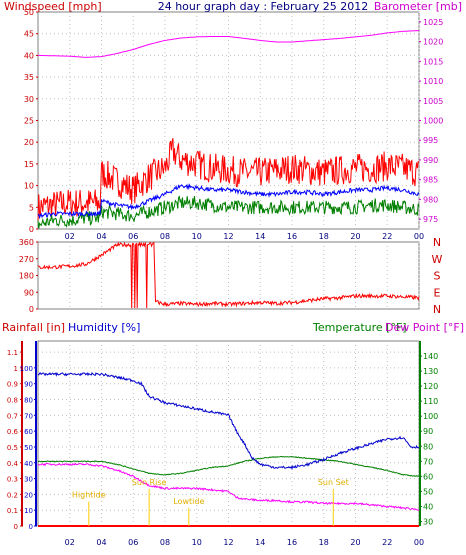 The height and width of the screenshot is (555, 466). I want to click on barometer-axis-title: Barometer [mb], so click(418, 6).